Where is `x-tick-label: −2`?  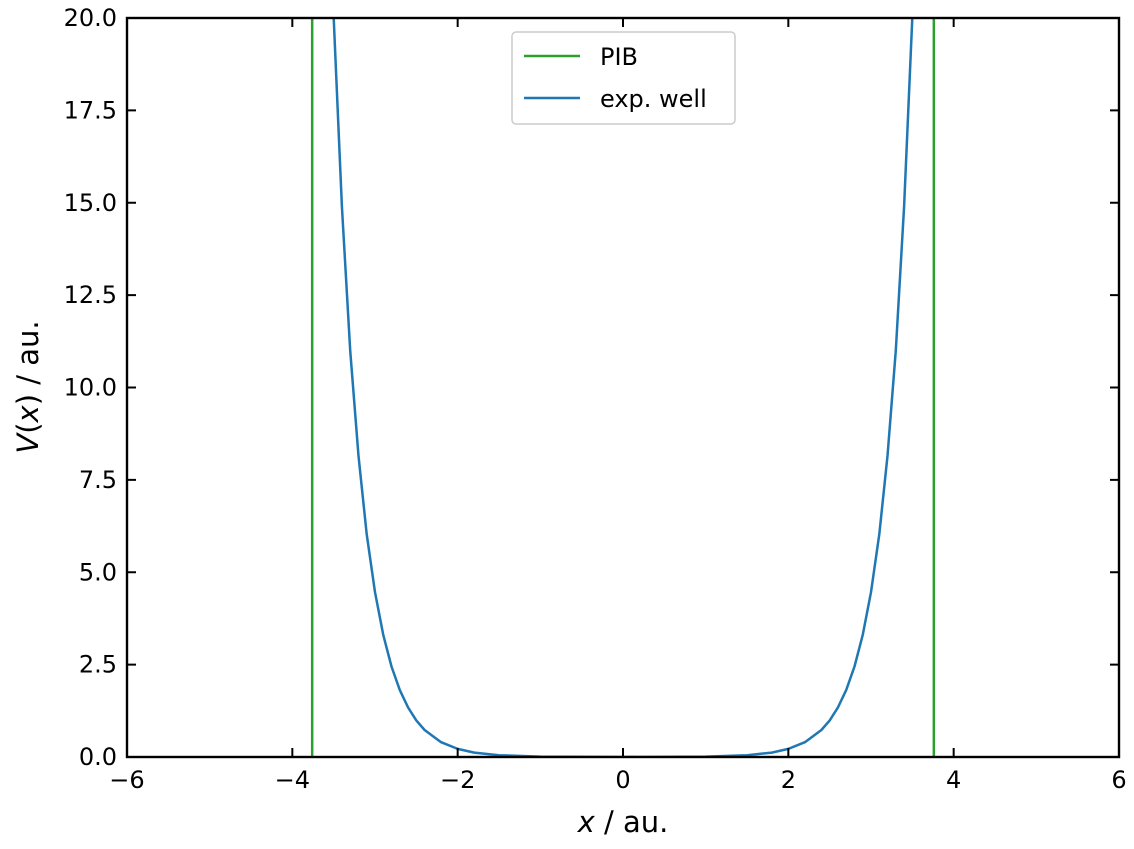
x-tick-label: −2 is located at coordinates (457, 780).